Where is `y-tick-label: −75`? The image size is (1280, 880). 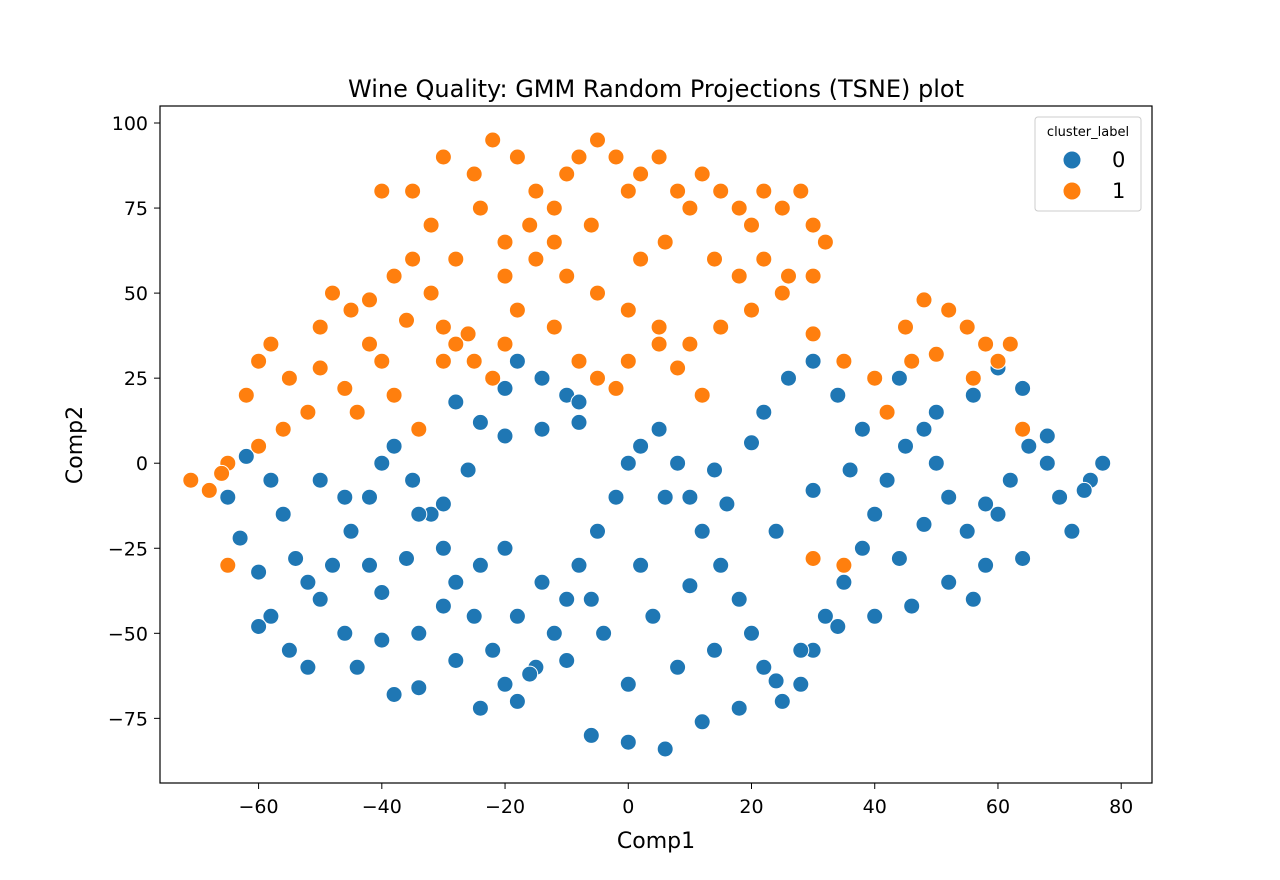 y-tick-label: −75 is located at coordinates (128, 719).